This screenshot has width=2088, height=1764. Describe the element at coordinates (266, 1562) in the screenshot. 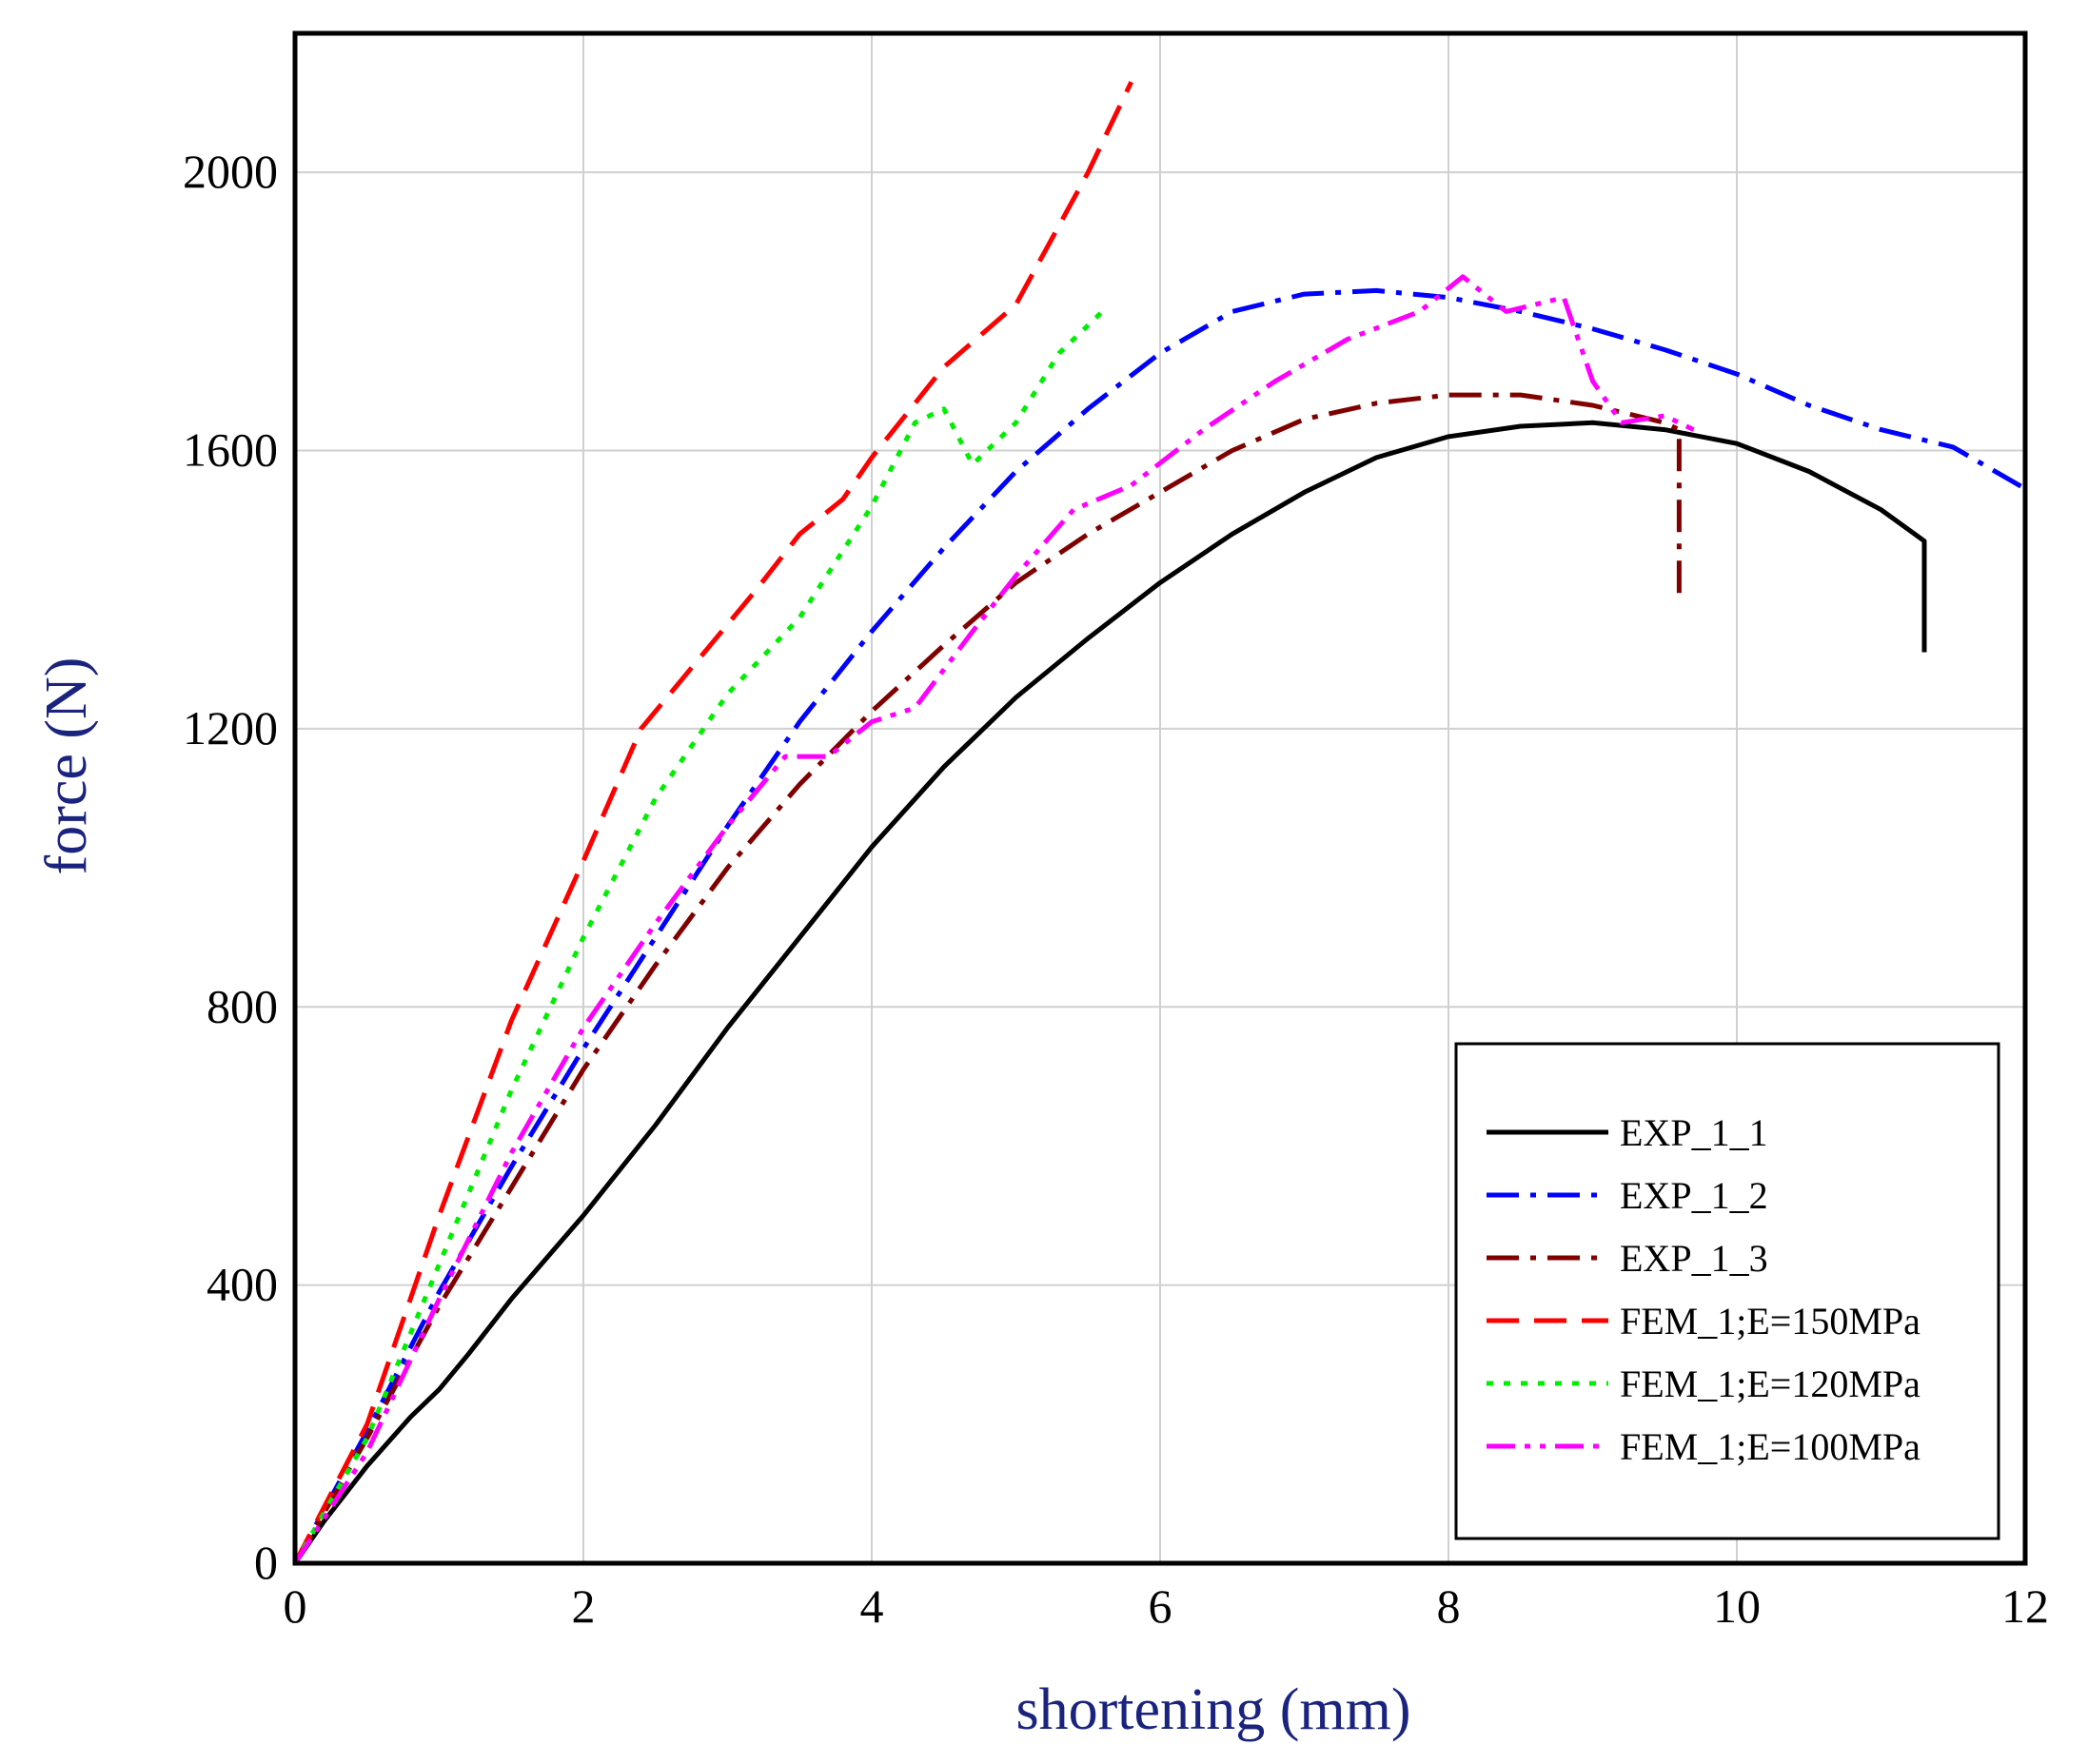

I see `y-tick-label: 0` at that location.